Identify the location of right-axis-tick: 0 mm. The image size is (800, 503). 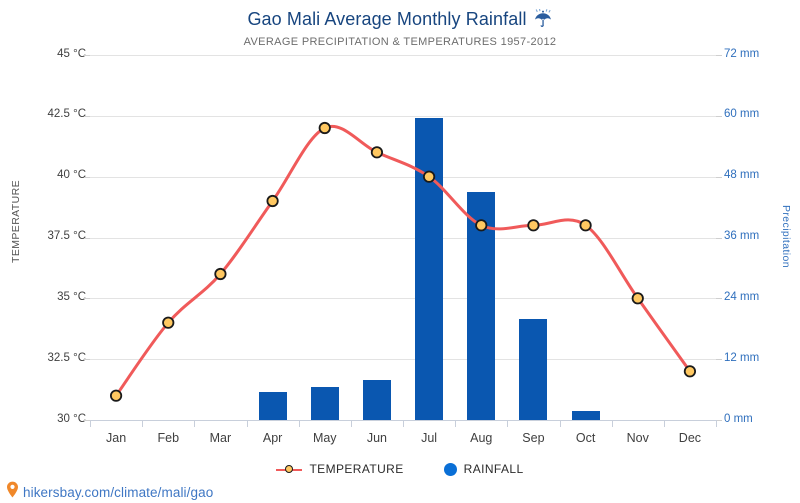
(738, 419).